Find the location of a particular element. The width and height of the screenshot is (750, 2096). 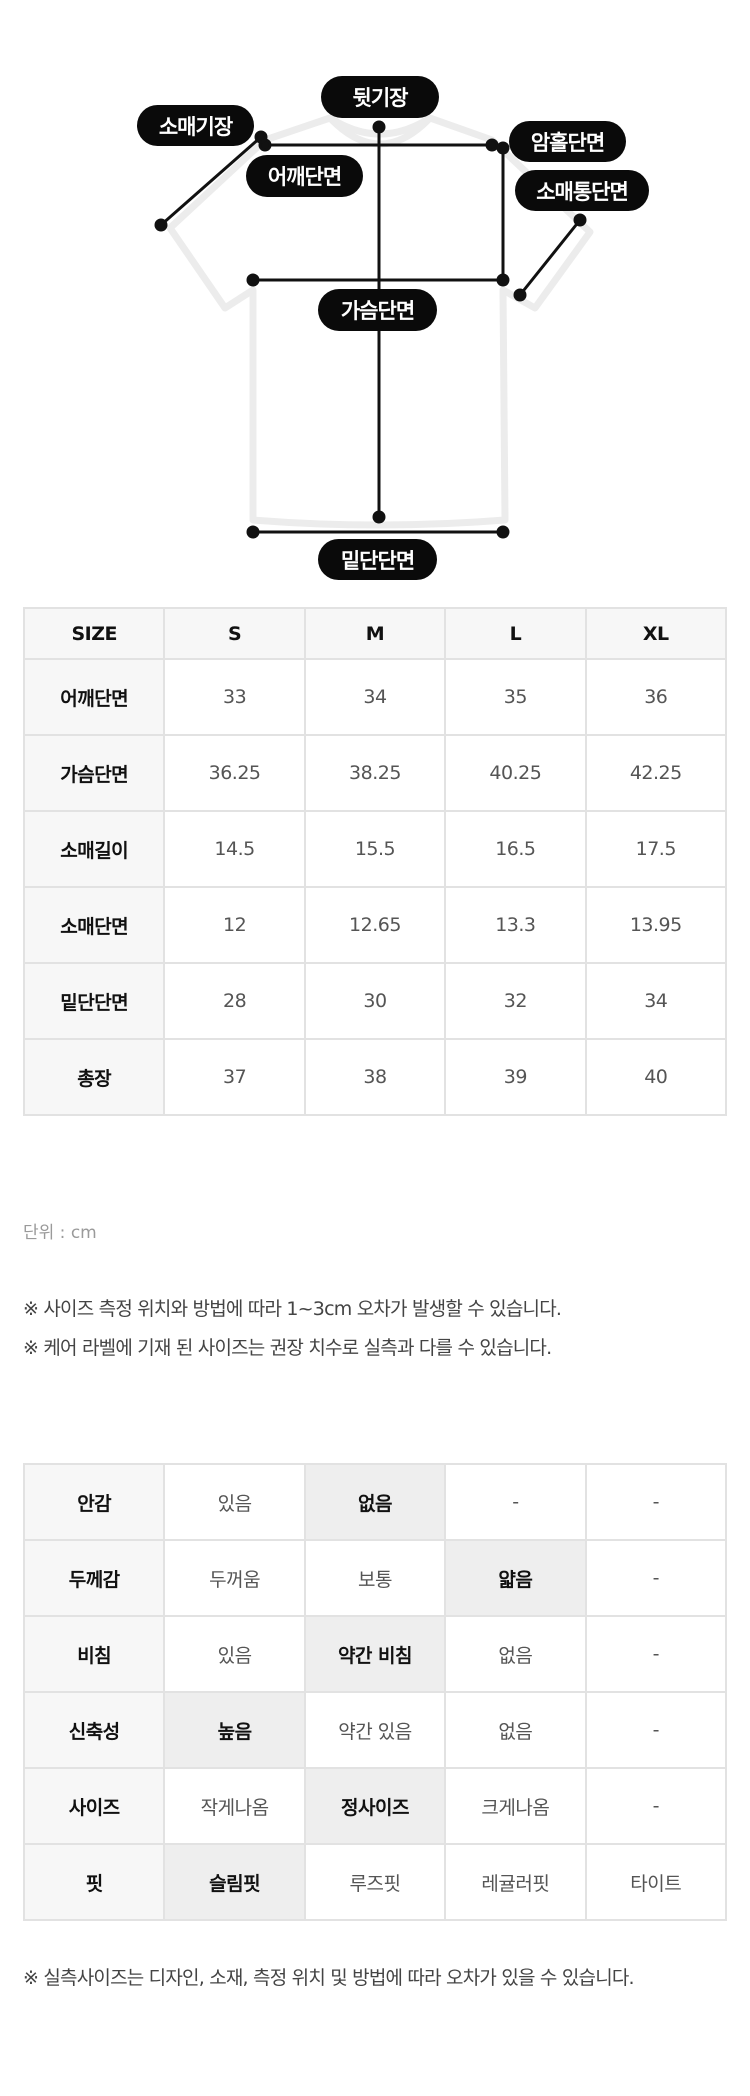

row-label: 소매길이 is located at coordinates (94, 849).